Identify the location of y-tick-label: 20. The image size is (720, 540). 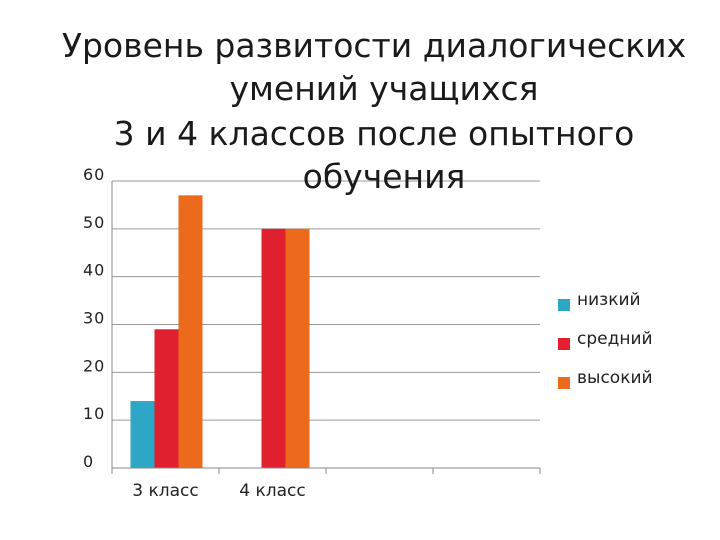
(94, 365).